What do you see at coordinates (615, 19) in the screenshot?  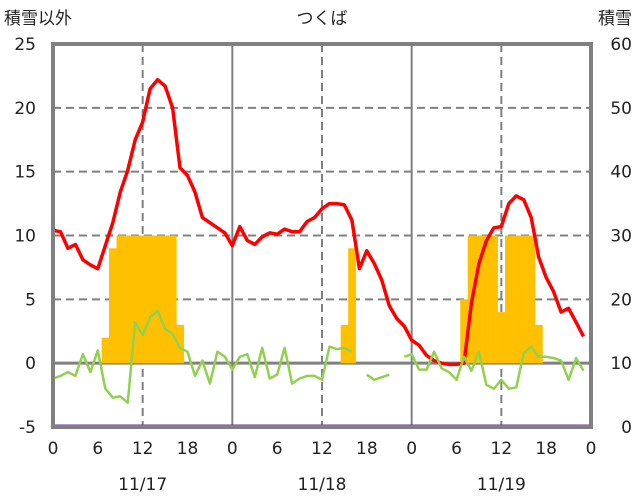 I see `right-axis-title: 積雪` at bounding box center [615, 19].